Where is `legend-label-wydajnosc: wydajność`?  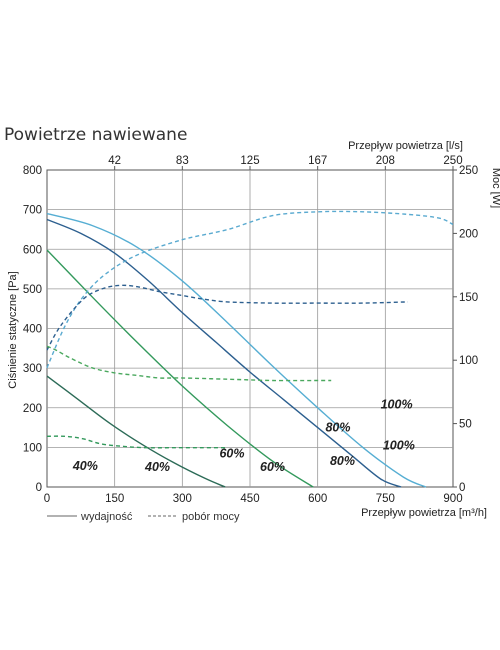 legend-label-wydajnosc: wydajność is located at coordinates (106, 517).